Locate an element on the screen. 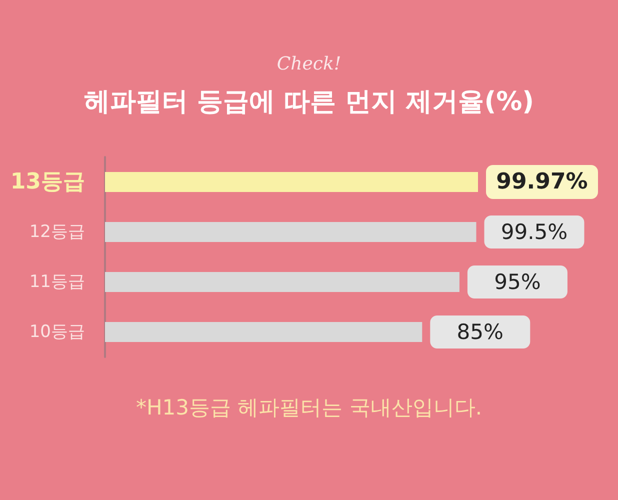 This screenshot has width=618, height=500. data-label: 95% is located at coordinates (517, 282).